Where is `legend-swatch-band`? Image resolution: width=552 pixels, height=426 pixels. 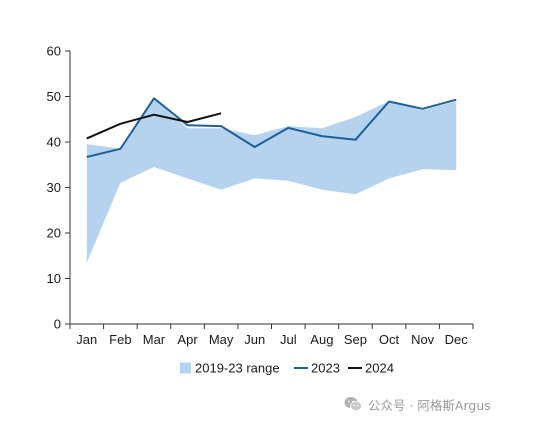
legend-swatch-band is located at coordinates (185, 368).